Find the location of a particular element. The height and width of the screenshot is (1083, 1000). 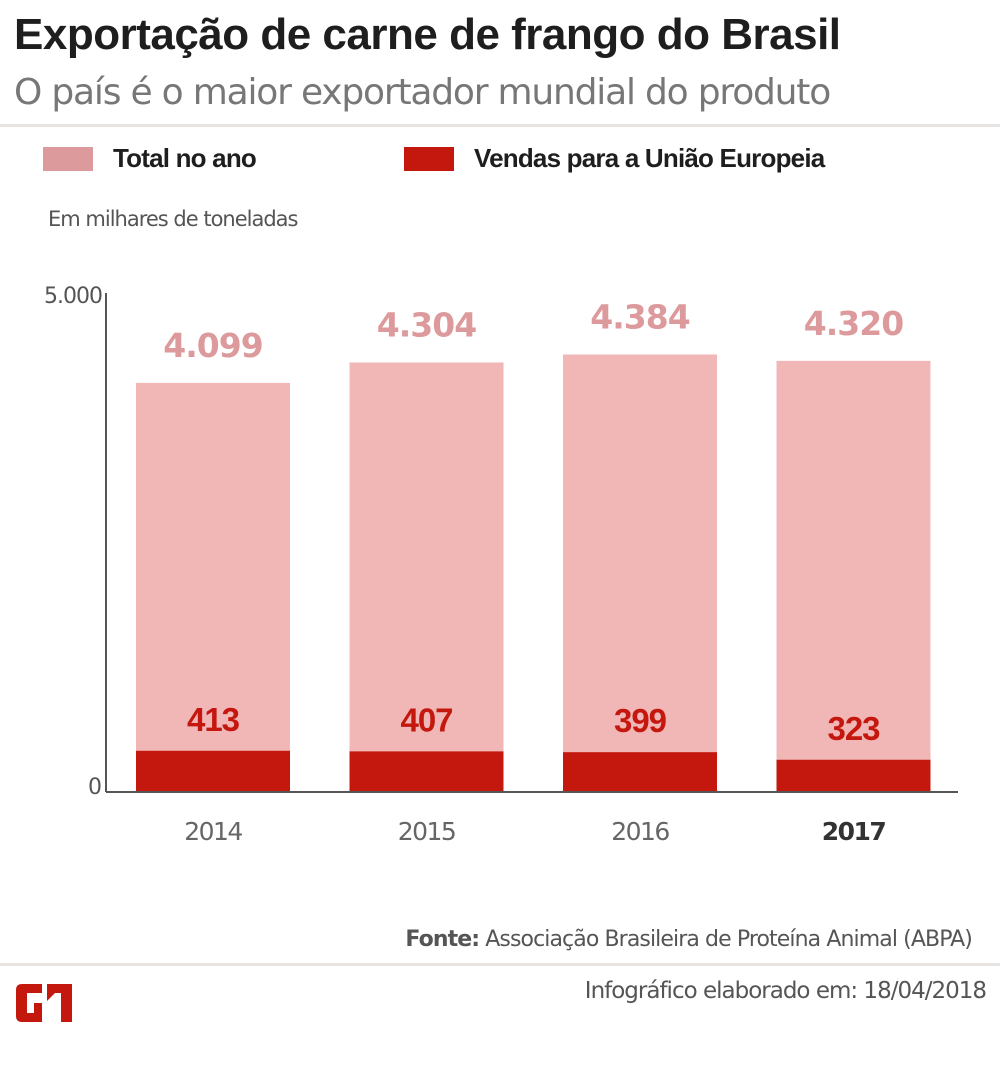

data-label-total-2016: 4.384 is located at coordinates (639, 316).